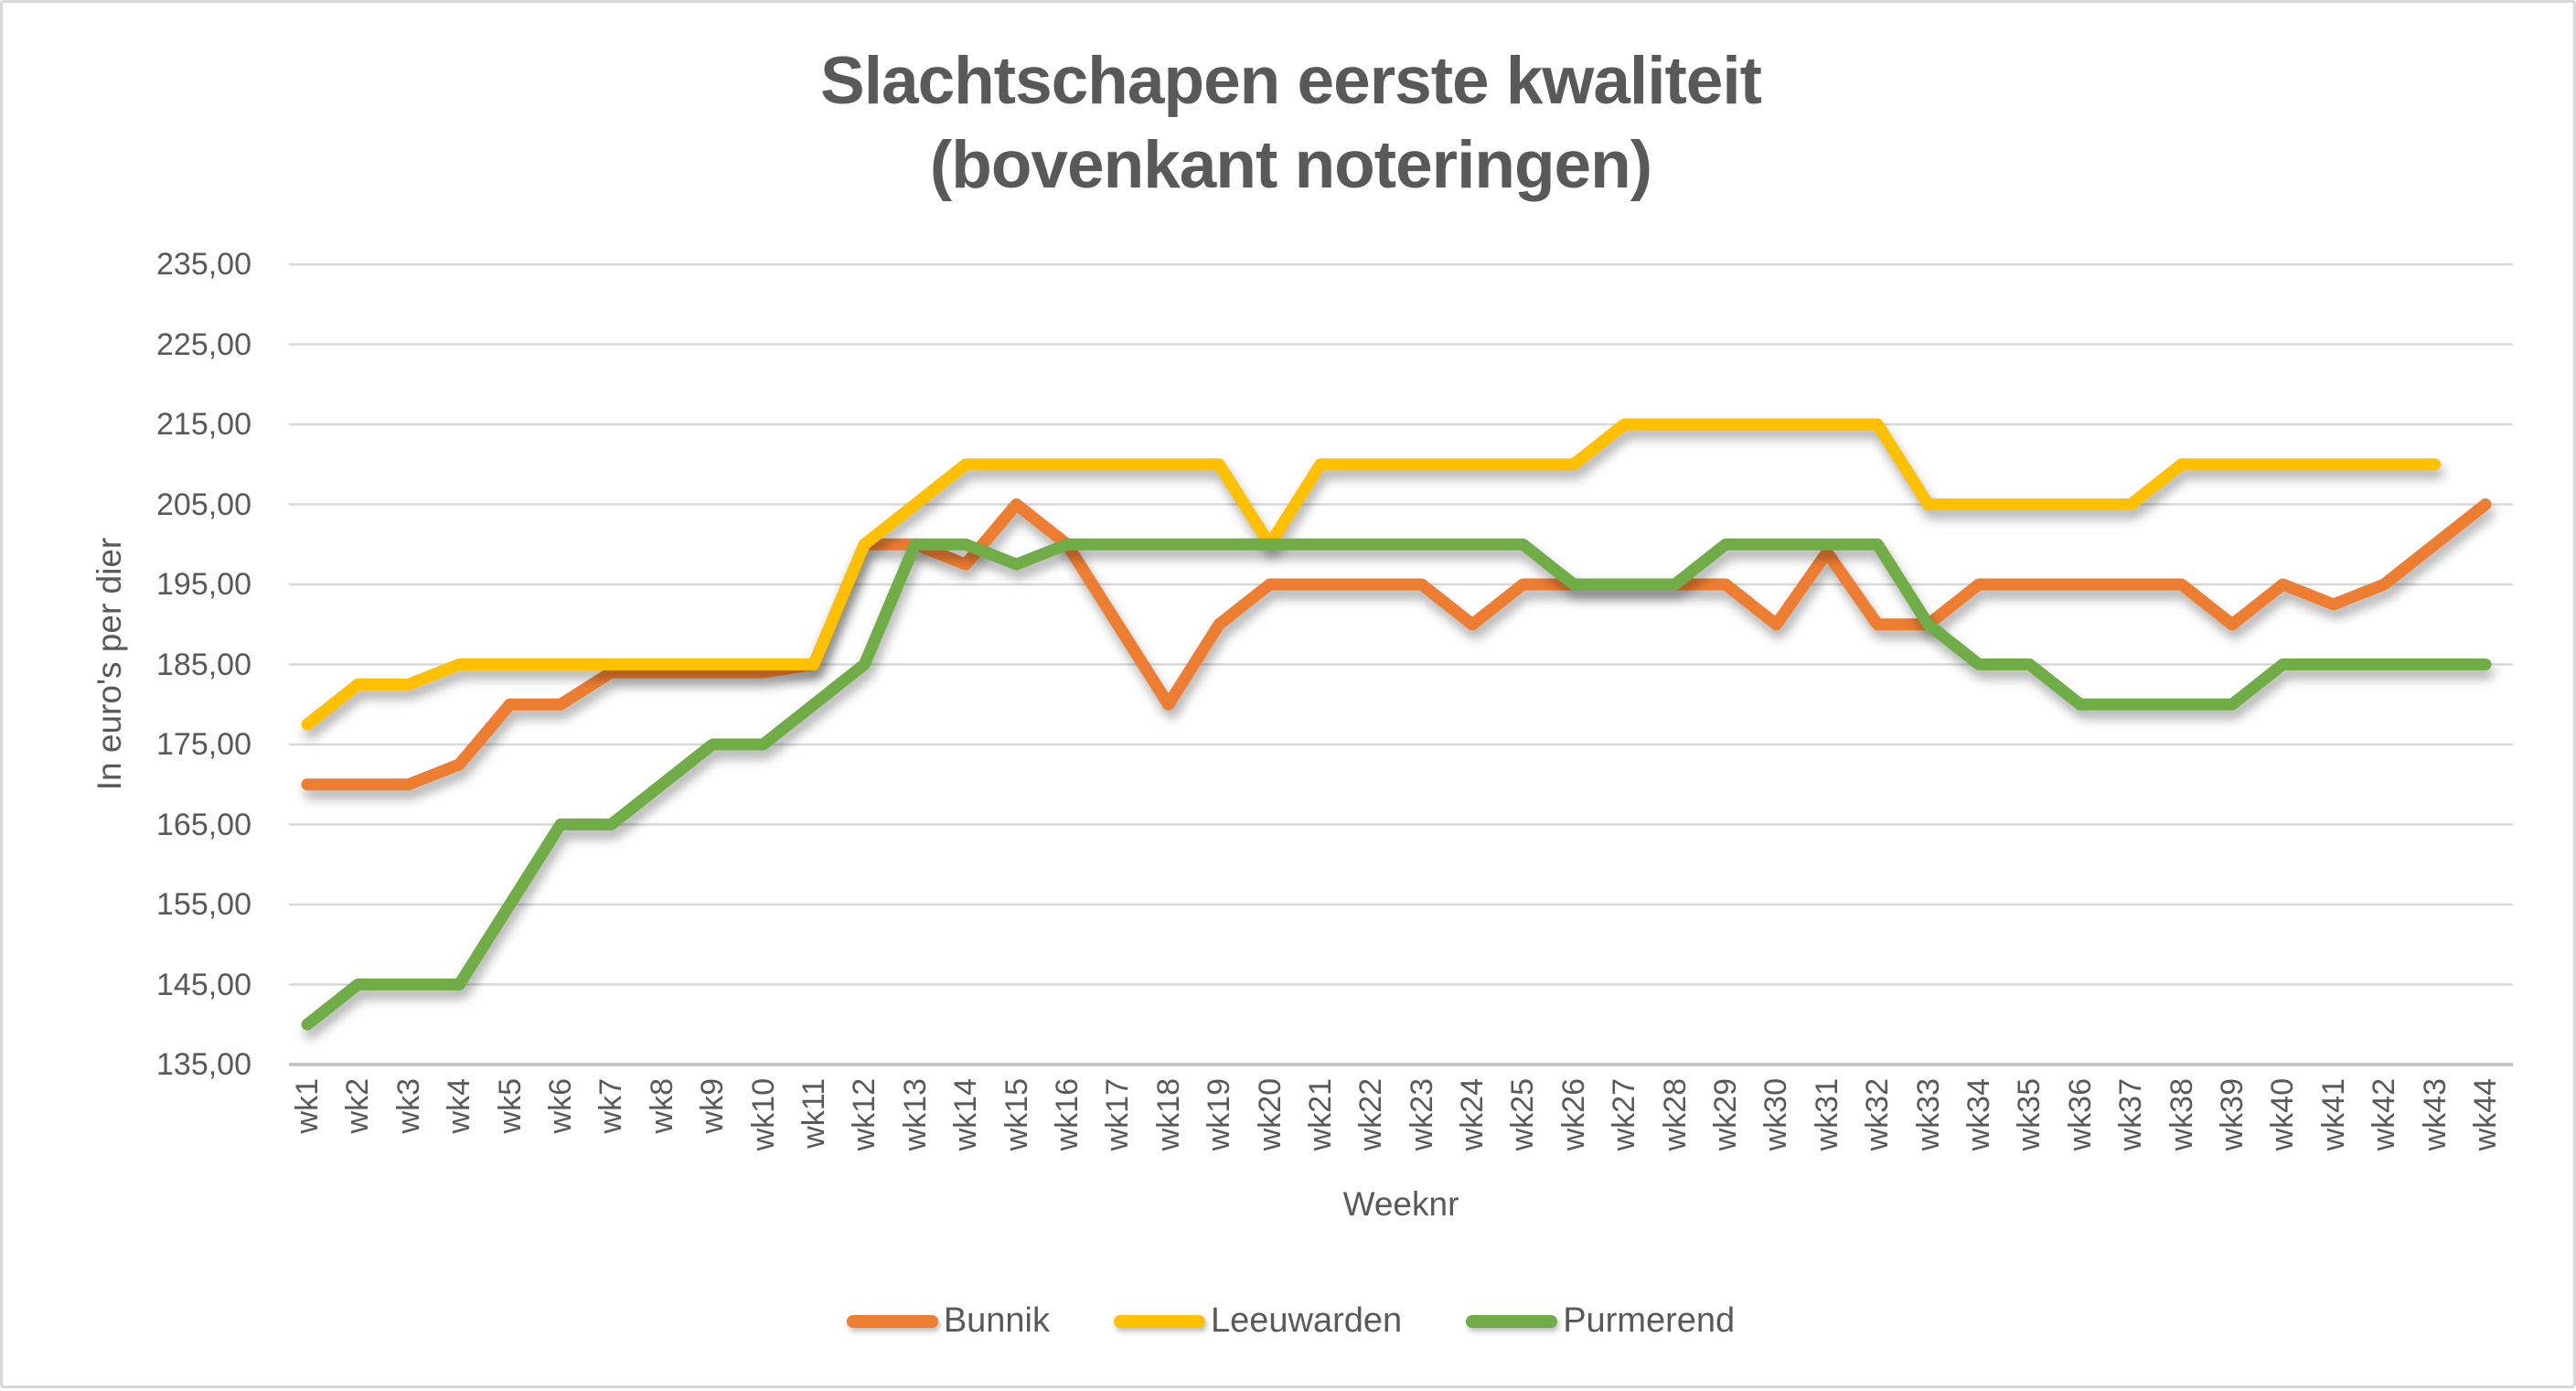  What do you see at coordinates (892, 1321) in the screenshot?
I see `legend-swatch-bunnik-icon` at bounding box center [892, 1321].